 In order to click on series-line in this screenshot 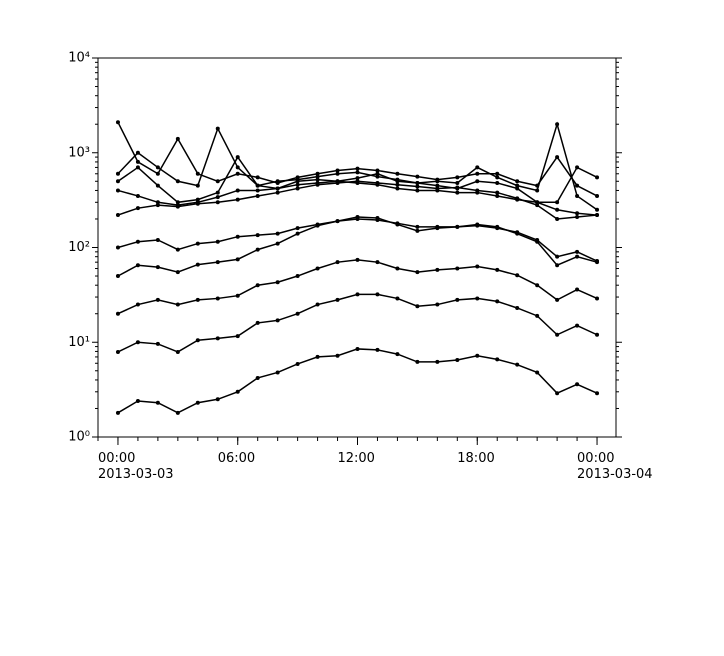, I will do `click(357, 165)`.